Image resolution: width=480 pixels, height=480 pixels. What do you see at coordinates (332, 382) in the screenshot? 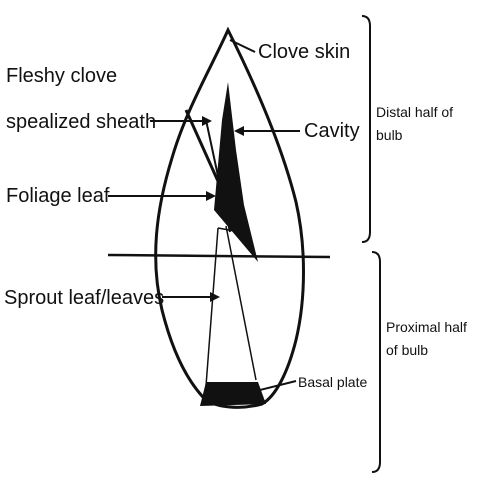
I see `label-basal-plate: Basal plate` at bounding box center [332, 382].